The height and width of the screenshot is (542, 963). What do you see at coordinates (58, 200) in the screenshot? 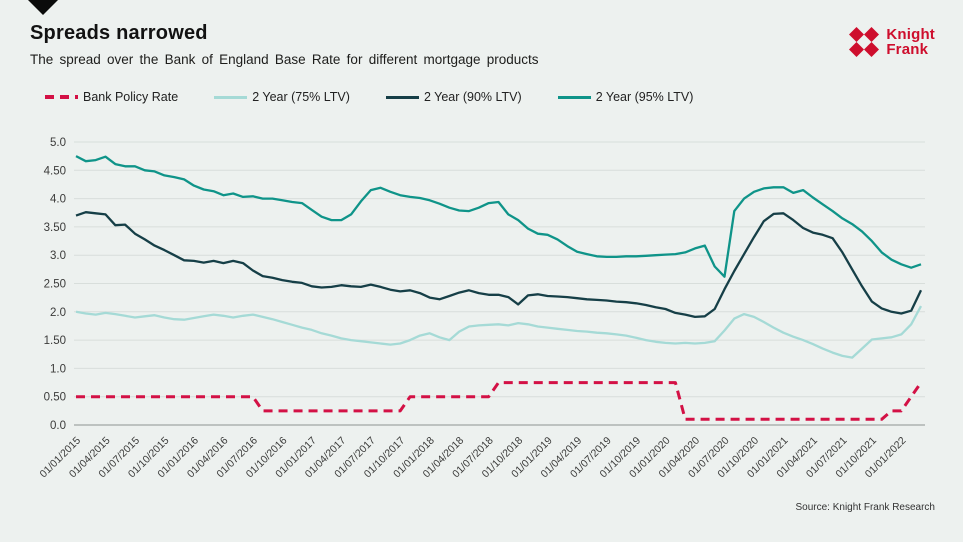
I see `svg-text: 4.0` at bounding box center [58, 200].